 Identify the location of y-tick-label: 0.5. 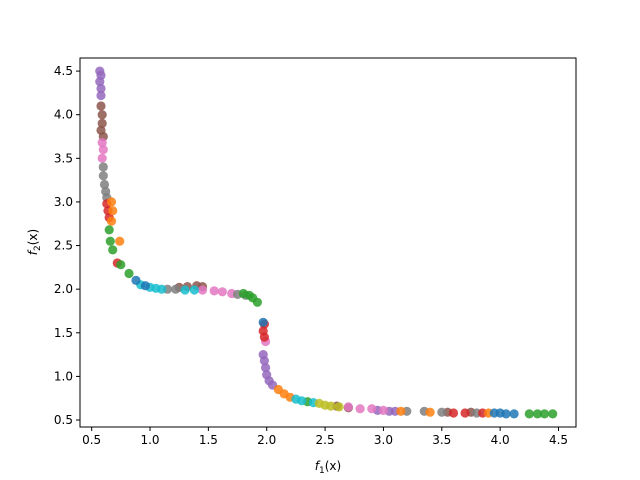
(63, 420).